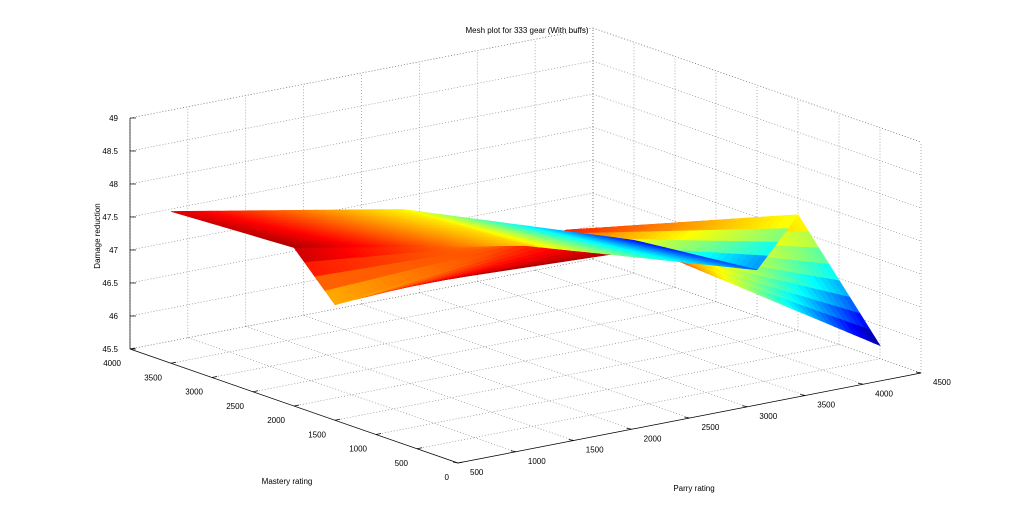 The height and width of the screenshot is (512, 1022). Describe the element at coordinates (110, 283) in the screenshot. I see `z-tick-label: 46.5` at that location.